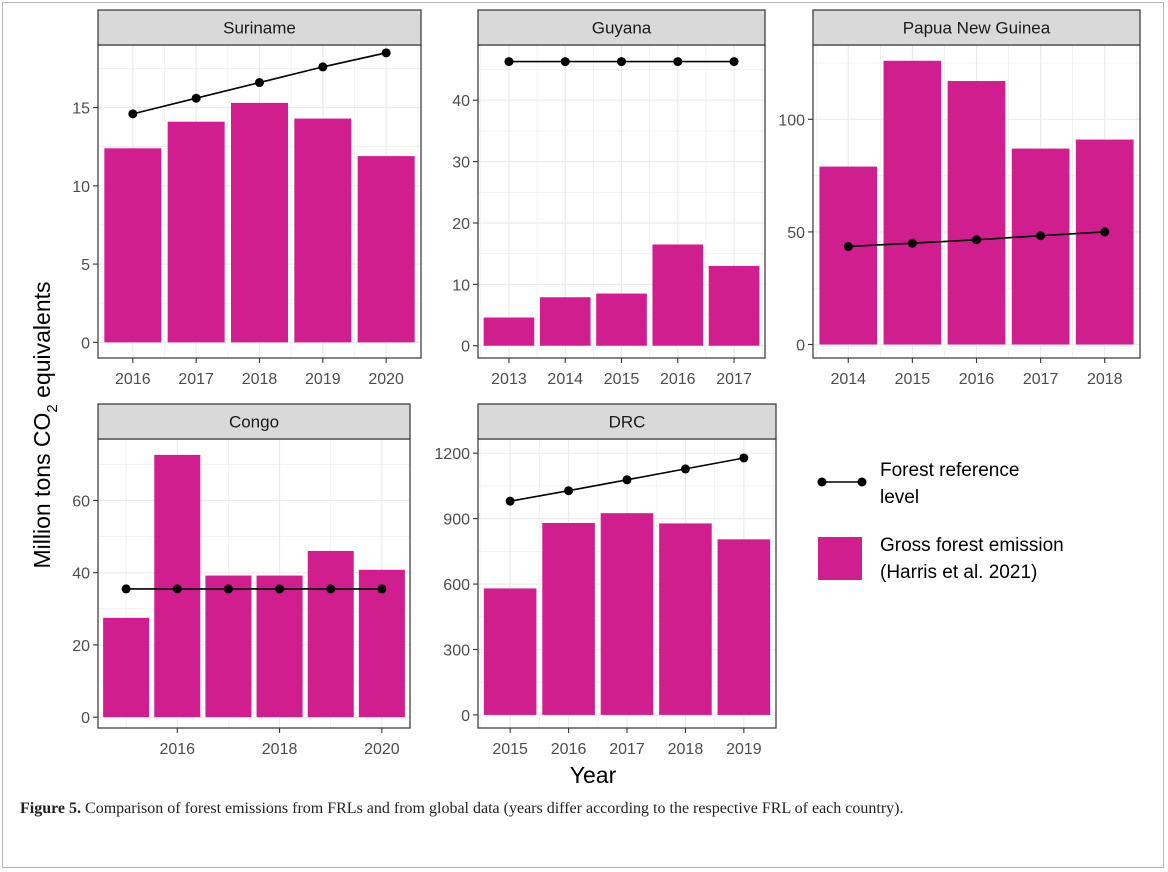 This screenshot has width=1168, height=872. Describe the element at coordinates (593, 775) in the screenshot. I see `x-axis-title: Year` at that location.